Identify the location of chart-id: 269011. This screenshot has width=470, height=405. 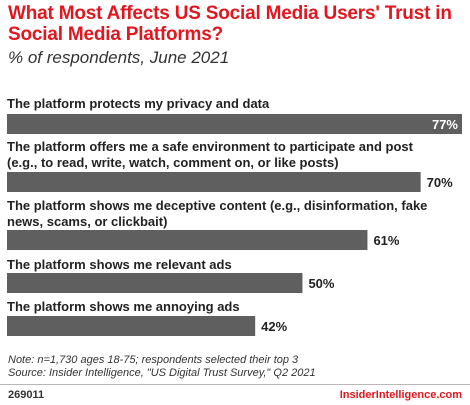
(26, 395).